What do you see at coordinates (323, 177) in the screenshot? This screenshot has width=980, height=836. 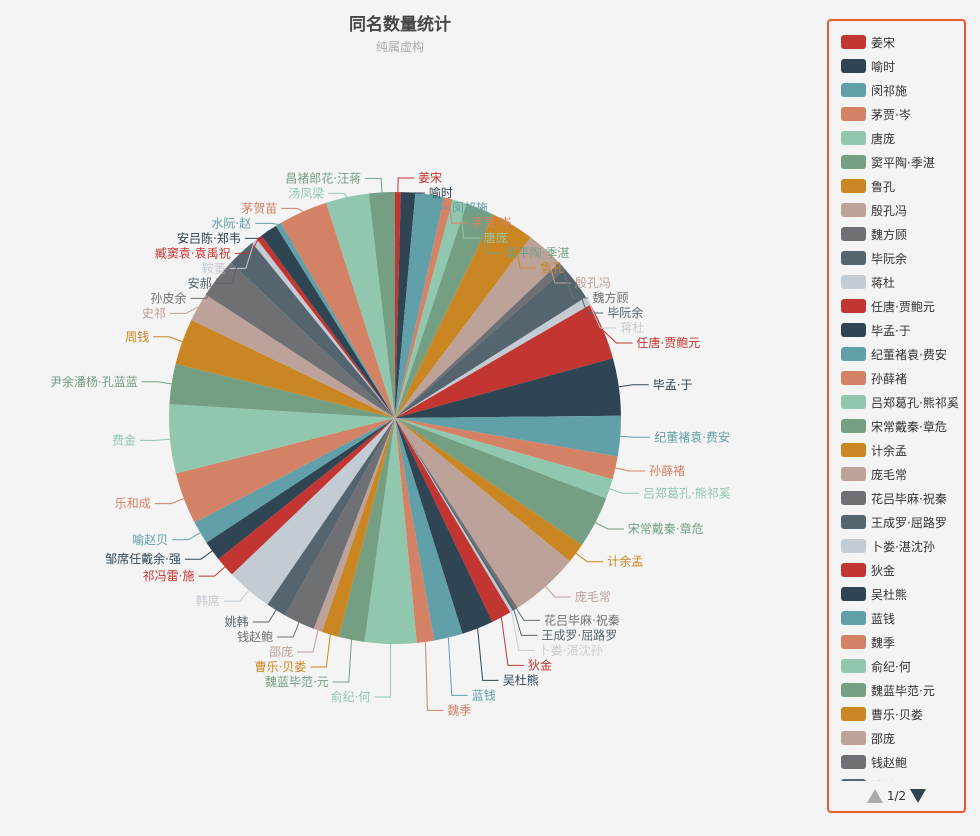 I see `pie-label: 昌褚郎花·汪蒋` at bounding box center [323, 177].